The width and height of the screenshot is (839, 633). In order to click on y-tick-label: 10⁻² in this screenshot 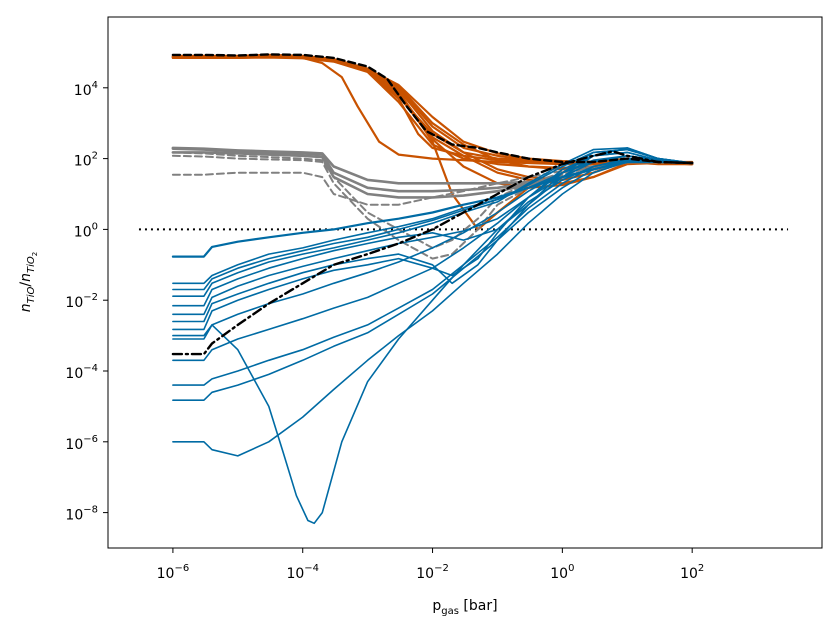, I will do `click(81, 301)`.